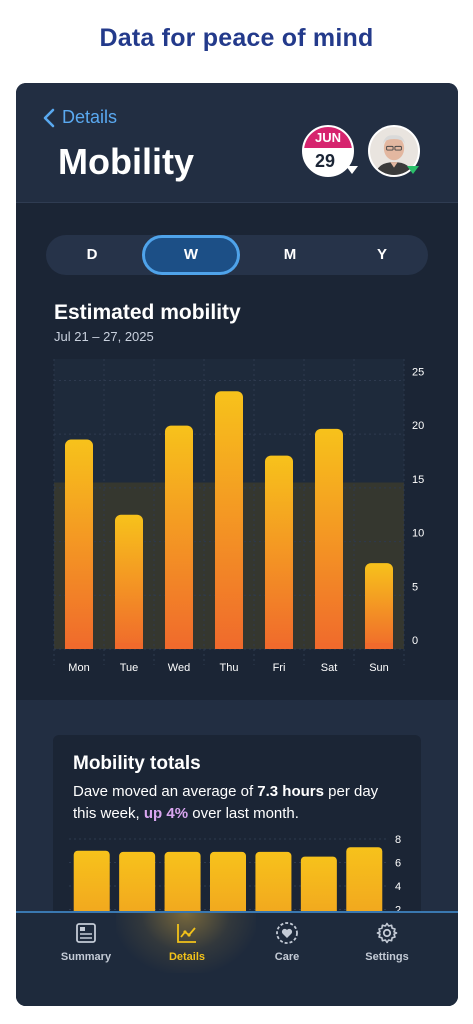  Describe the element at coordinates (129, 581) in the screenshot. I see `bar-tue` at that location.